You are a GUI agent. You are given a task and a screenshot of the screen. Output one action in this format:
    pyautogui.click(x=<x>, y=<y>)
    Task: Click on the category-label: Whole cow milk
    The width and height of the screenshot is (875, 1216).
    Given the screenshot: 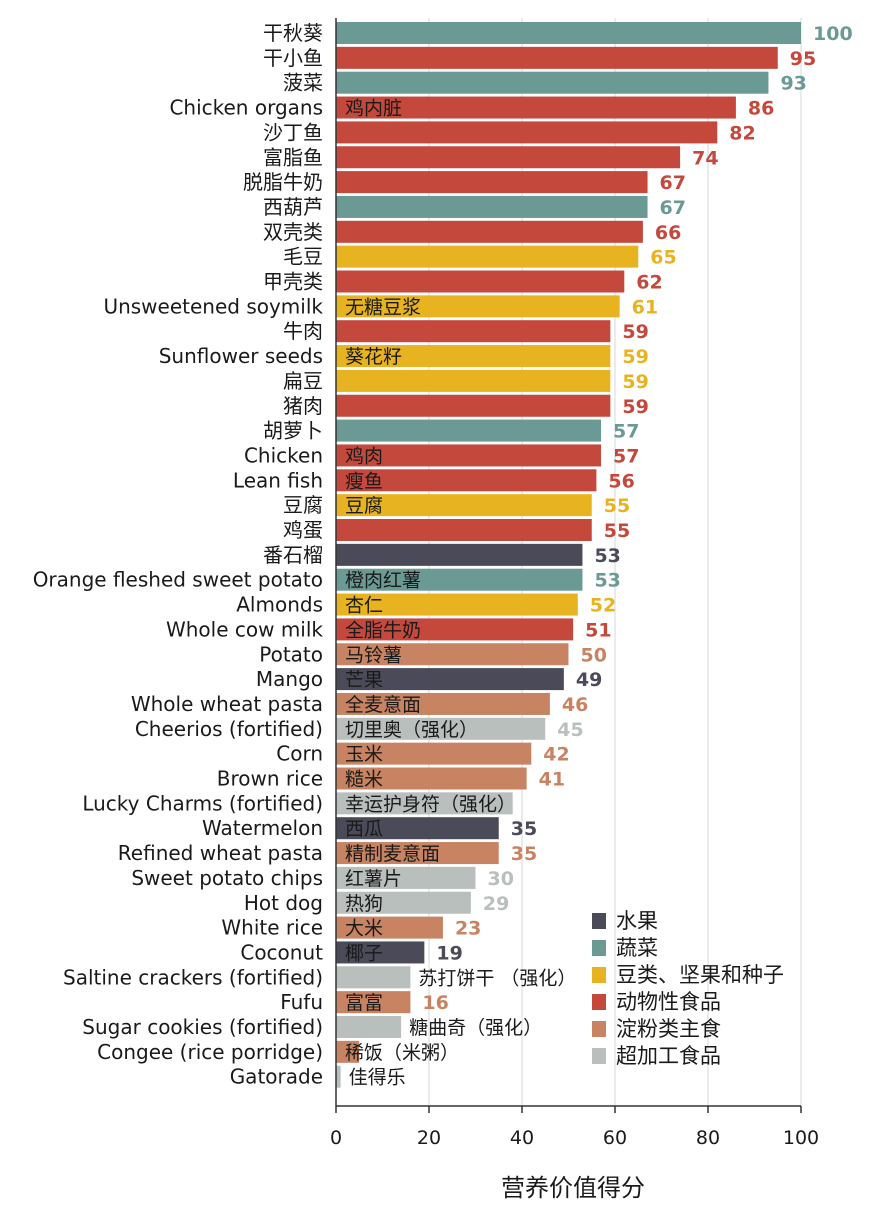 What is the action you would take?
    pyautogui.click(x=244, y=629)
    